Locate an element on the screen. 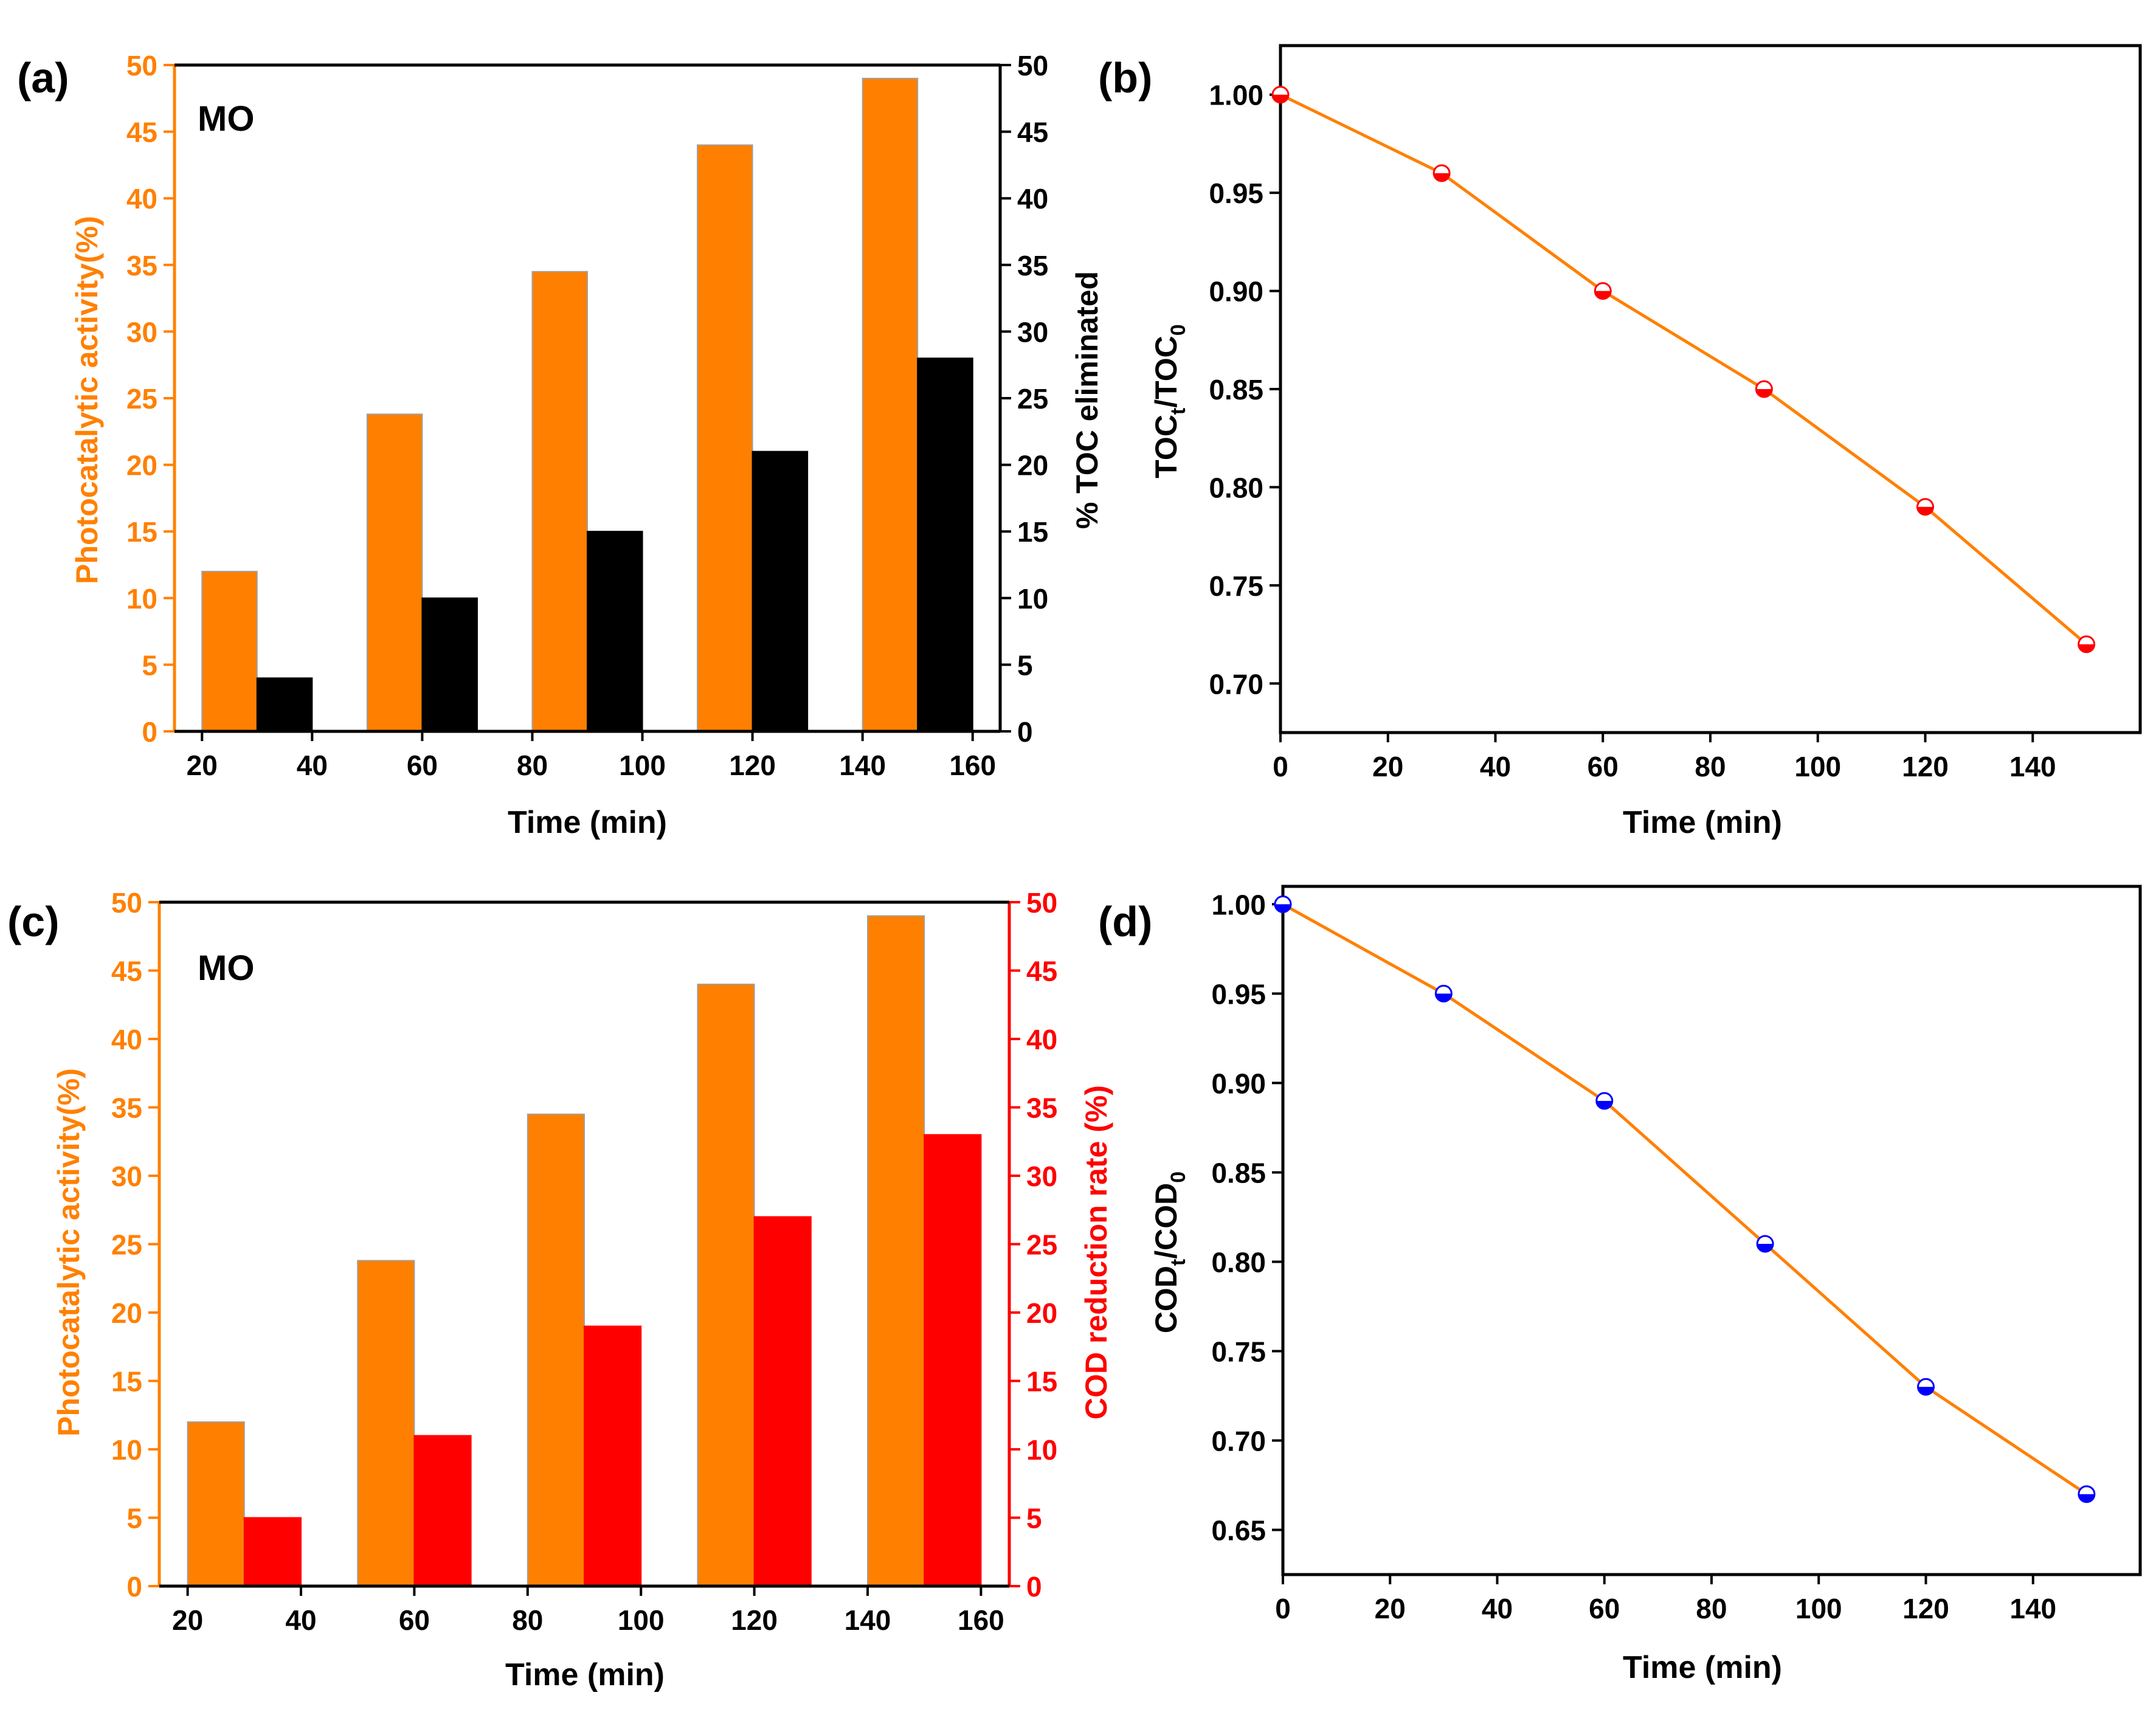 The image size is (2156, 1715). panel-c-ytick-label-right: 20 is located at coordinates (1041, 1313).